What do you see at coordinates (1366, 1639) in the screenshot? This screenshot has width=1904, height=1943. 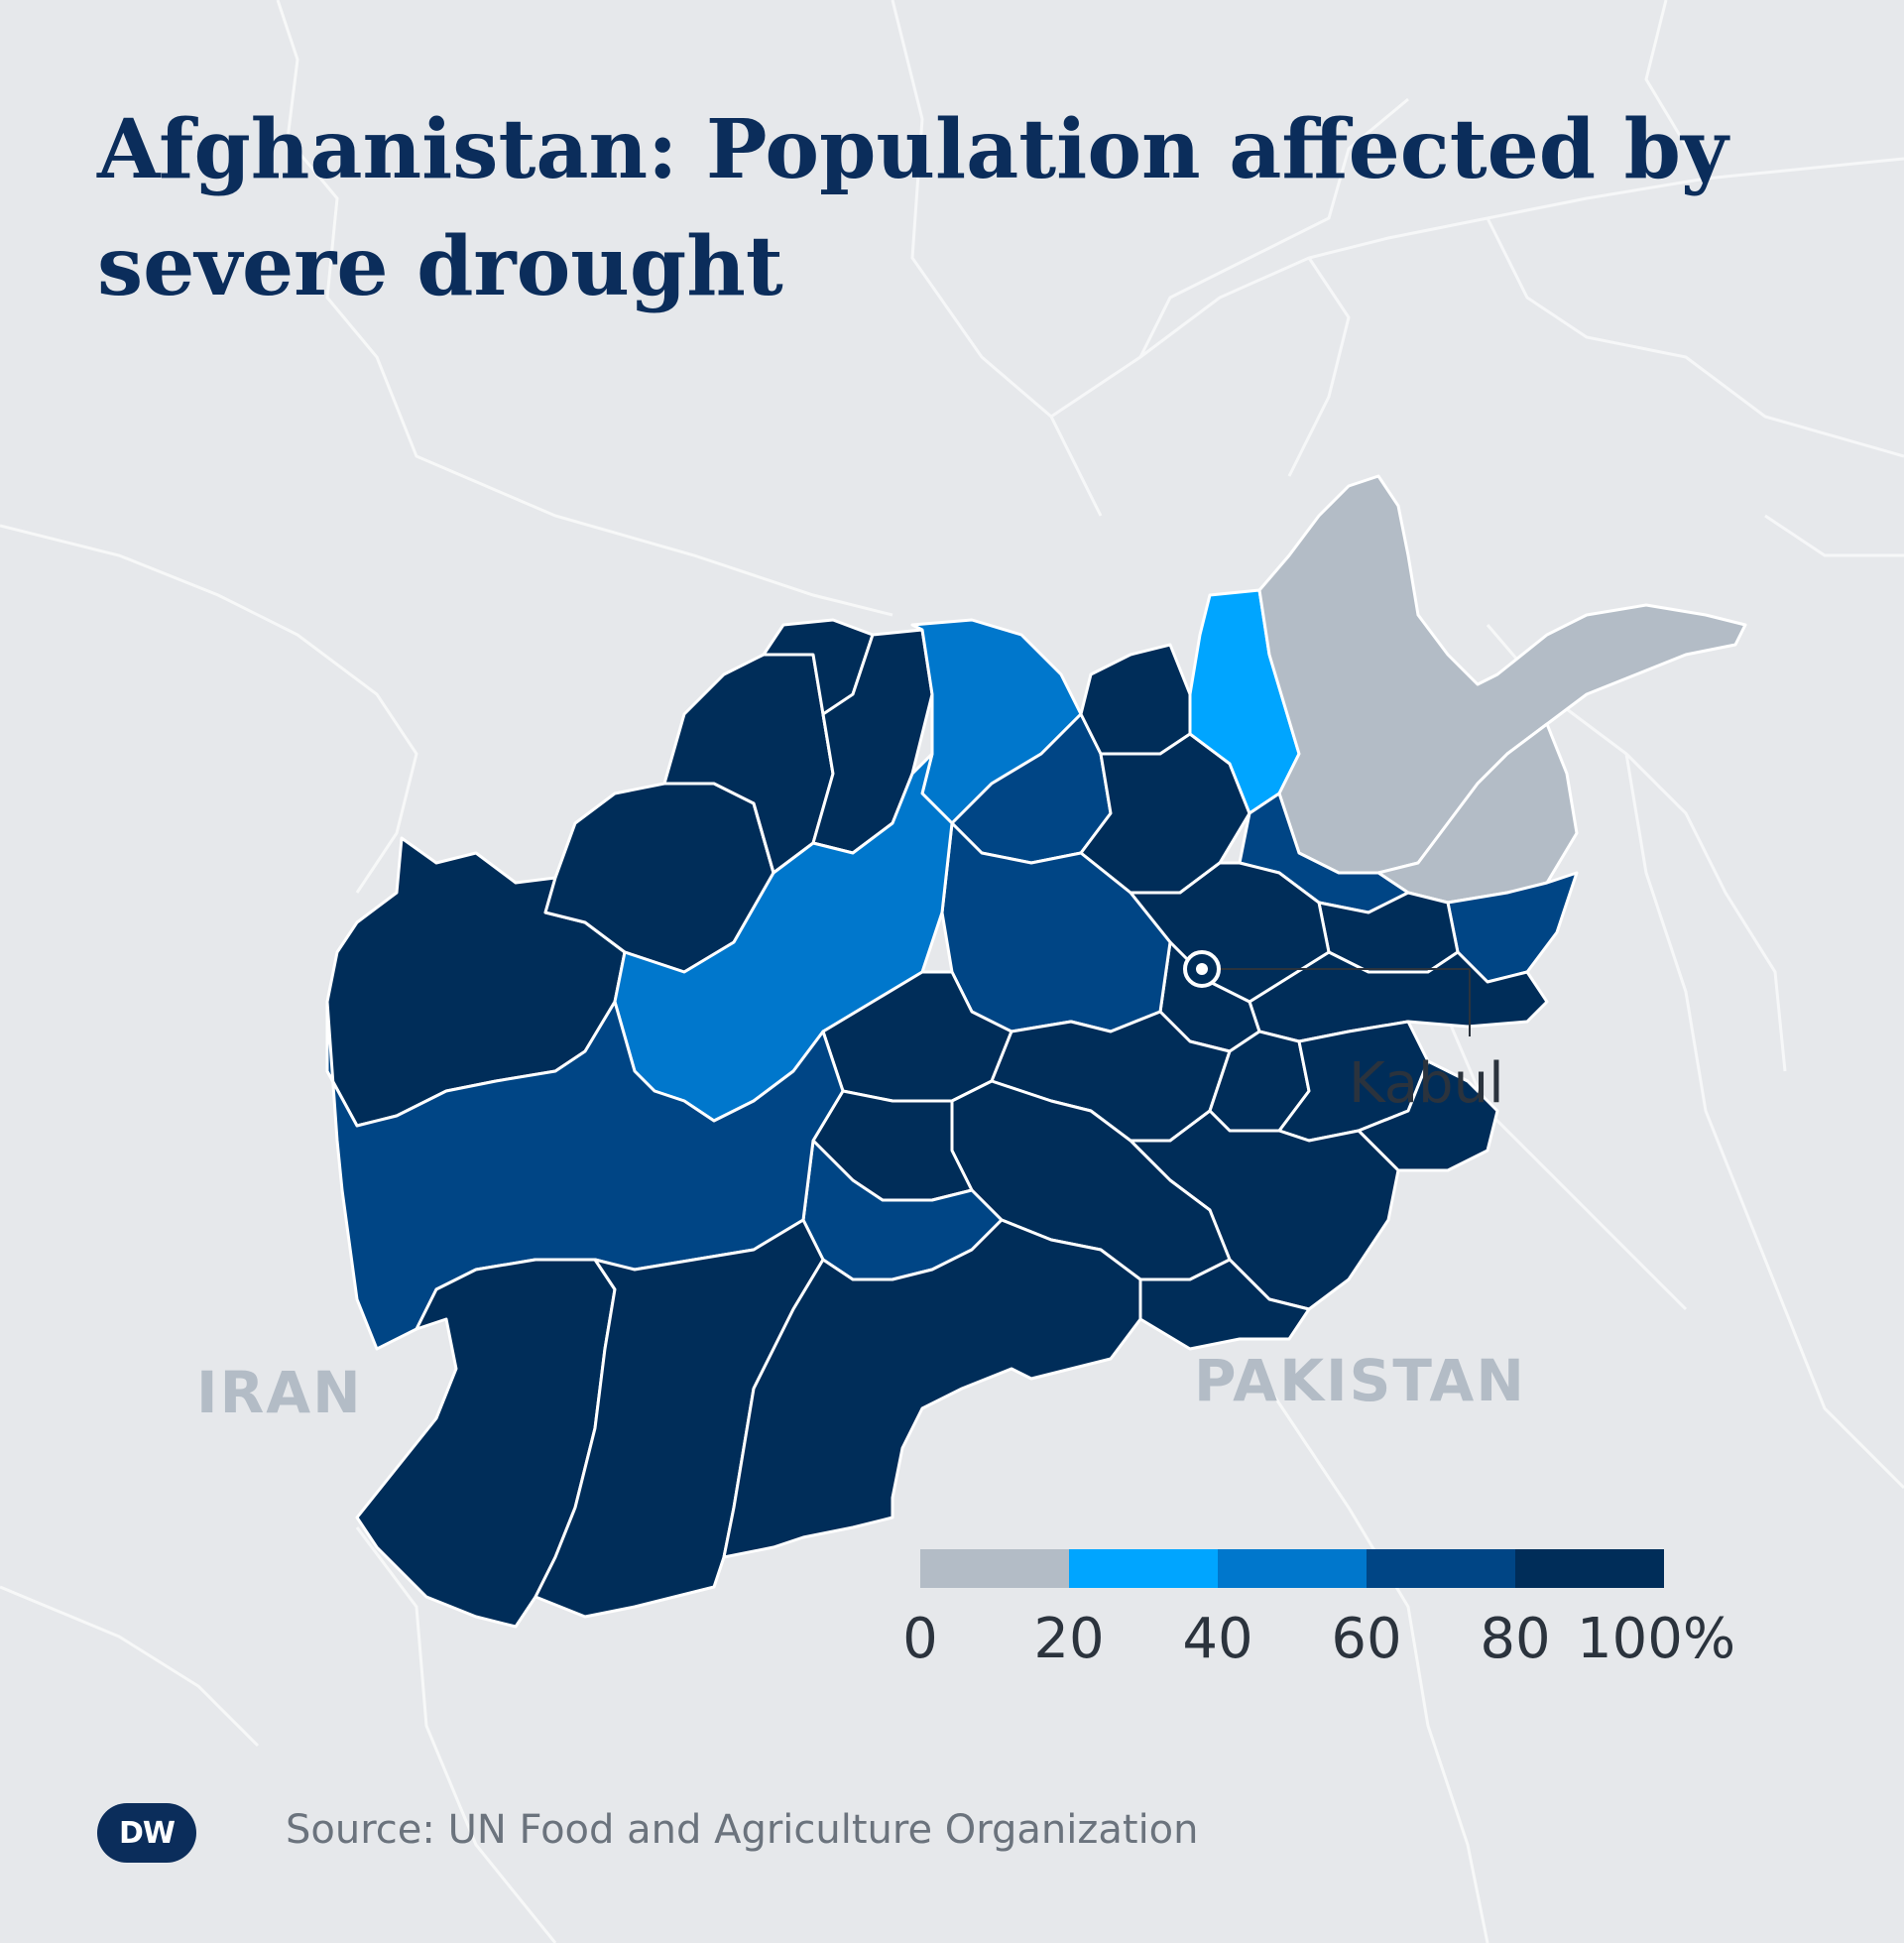 I see `legend-tick-60: 60` at bounding box center [1366, 1639].